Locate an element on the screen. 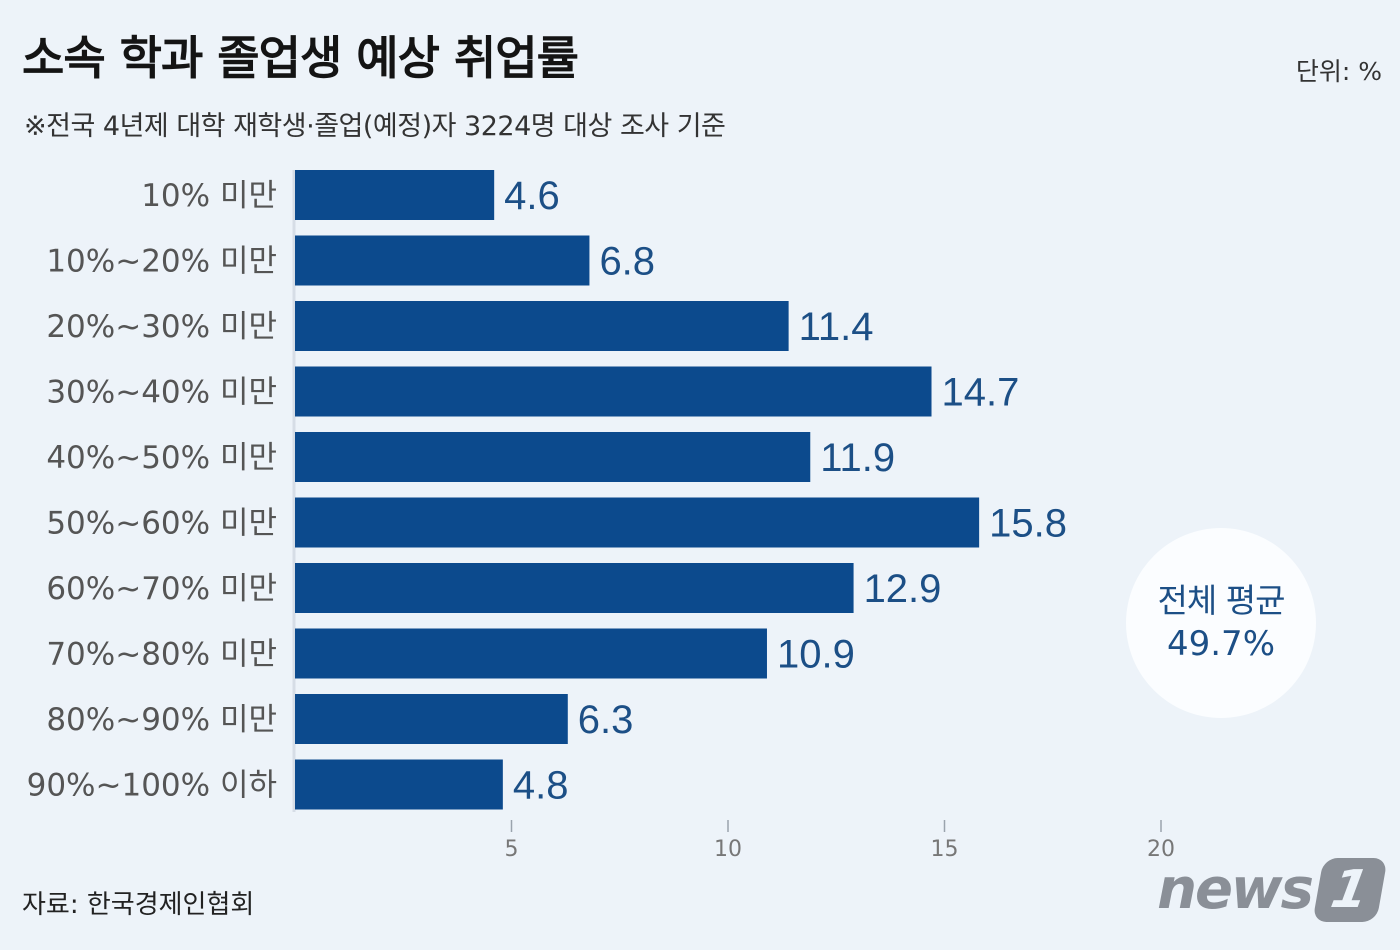  x-tick-label-3: 20 is located at coordinates (1161, 849).